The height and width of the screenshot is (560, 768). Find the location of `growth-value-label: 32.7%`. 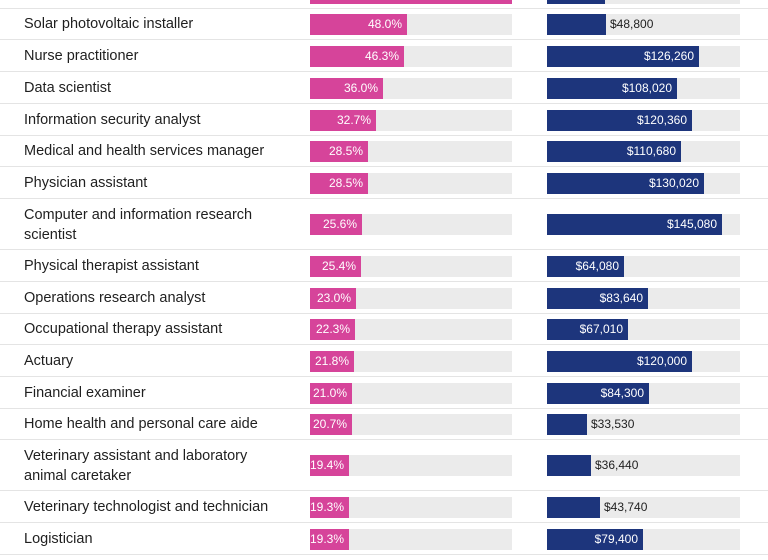

growth-value-label: 32.7% is located at coordinates (353, 120).